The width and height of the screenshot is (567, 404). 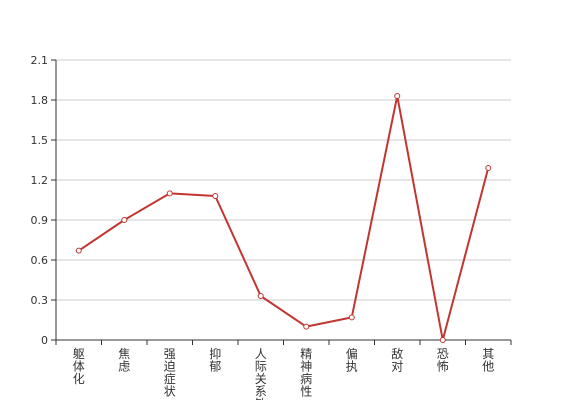 I want to click on x-tick-label: 偏执, so click(x=352, y=360).